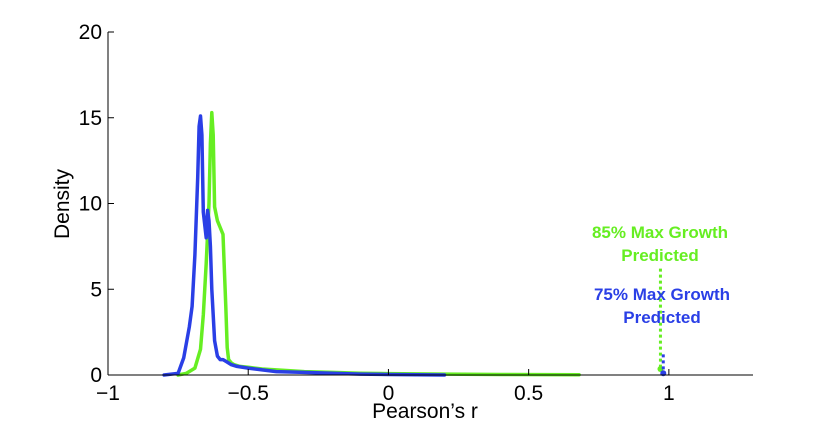 This screenshot has width=830, height=429. Describe the element at coordinates (528, 393) in the screenshot. I see `x-tick-label: 0.5` at that location.